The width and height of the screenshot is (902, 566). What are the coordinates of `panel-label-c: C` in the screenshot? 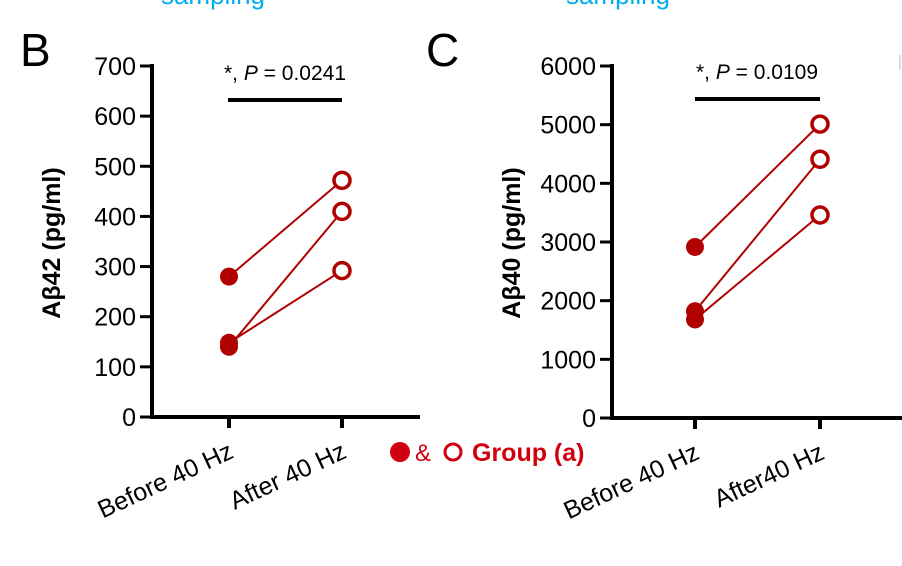 It's located at (442, 50).